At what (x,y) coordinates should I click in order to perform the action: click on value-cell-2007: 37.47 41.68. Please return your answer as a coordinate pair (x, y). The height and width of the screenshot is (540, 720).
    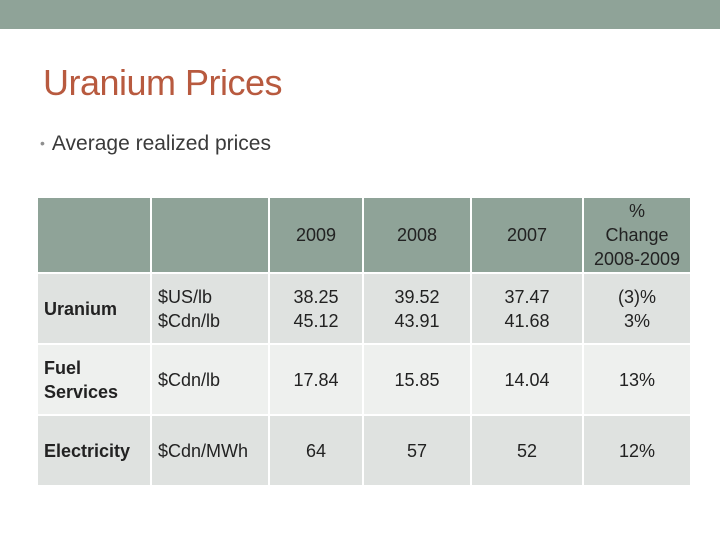
    Looking at the image, I should click on (527, 308).